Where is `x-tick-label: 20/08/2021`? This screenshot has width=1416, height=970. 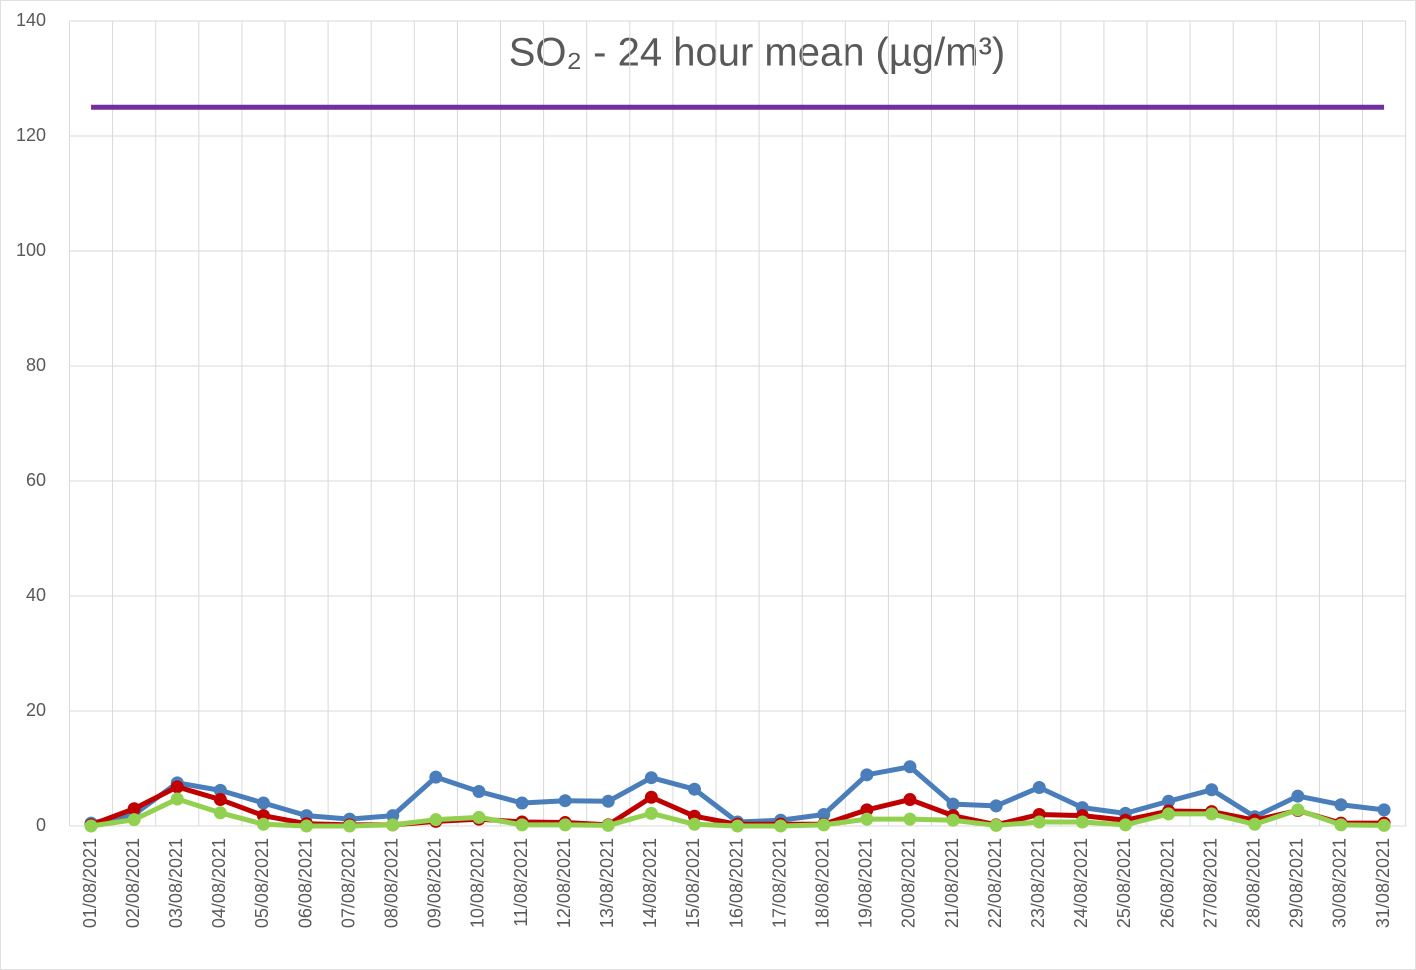 x-tick-label: 20/08/2021 is located at coordinates (909, 883).